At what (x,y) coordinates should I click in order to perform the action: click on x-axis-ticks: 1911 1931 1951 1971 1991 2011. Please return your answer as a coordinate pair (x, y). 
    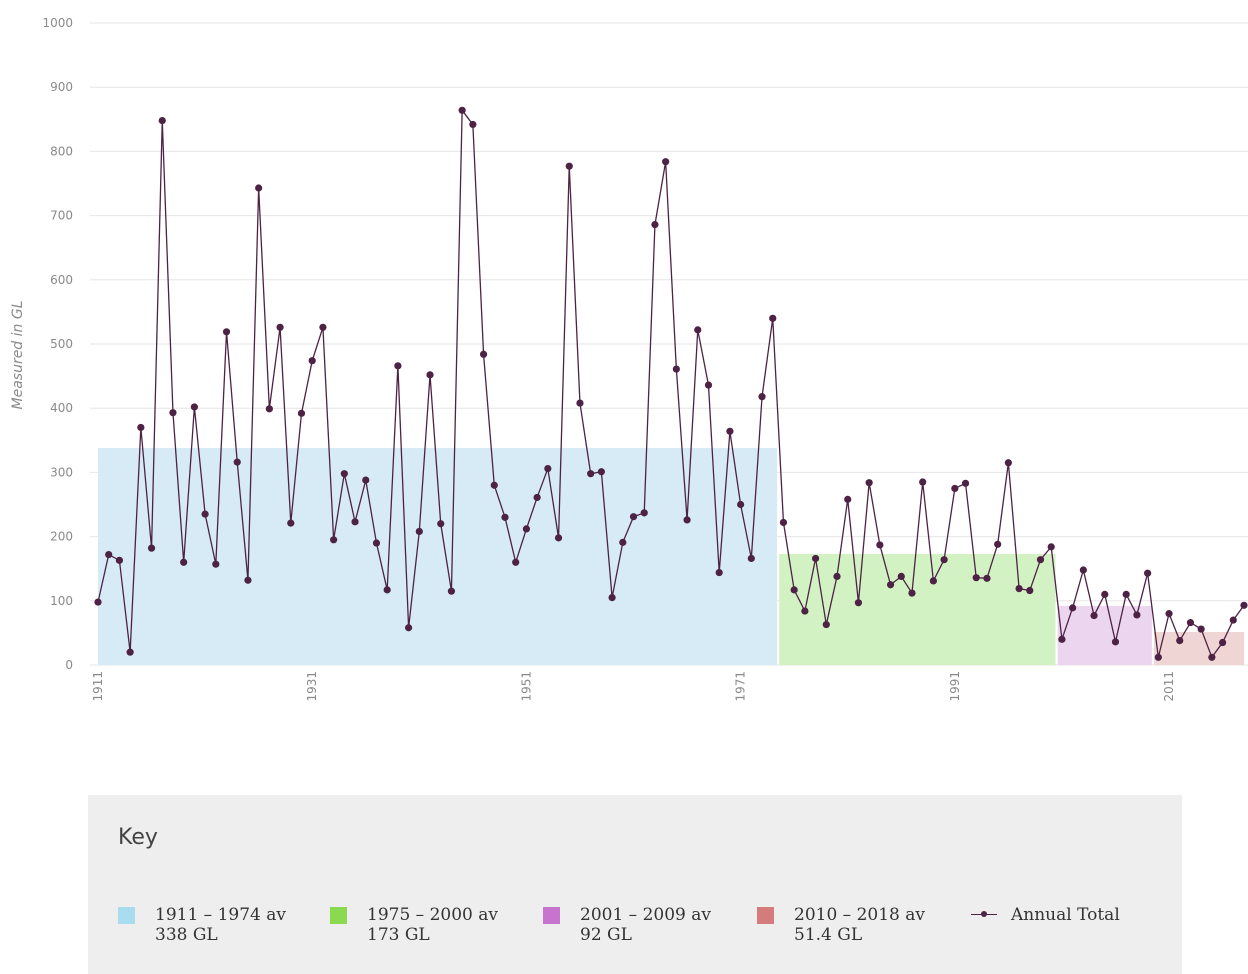
    Looking at the image, I should click on (633, 686).